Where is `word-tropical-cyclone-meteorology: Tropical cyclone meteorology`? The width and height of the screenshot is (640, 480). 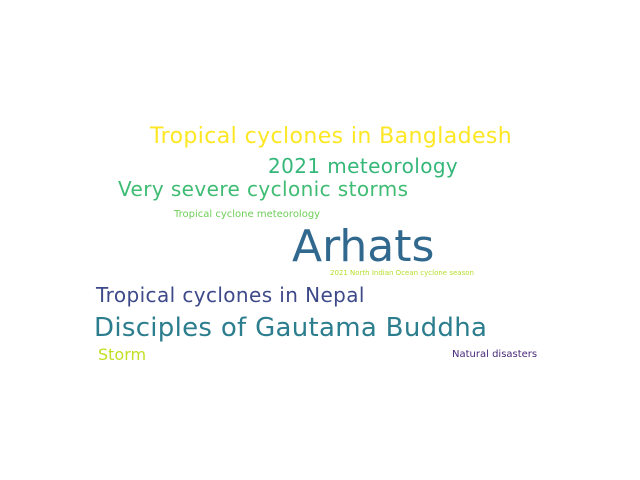 word-tropical-cyclone-meteorology: Tropical cyclone meteorology is located at coordinates (247, 214).